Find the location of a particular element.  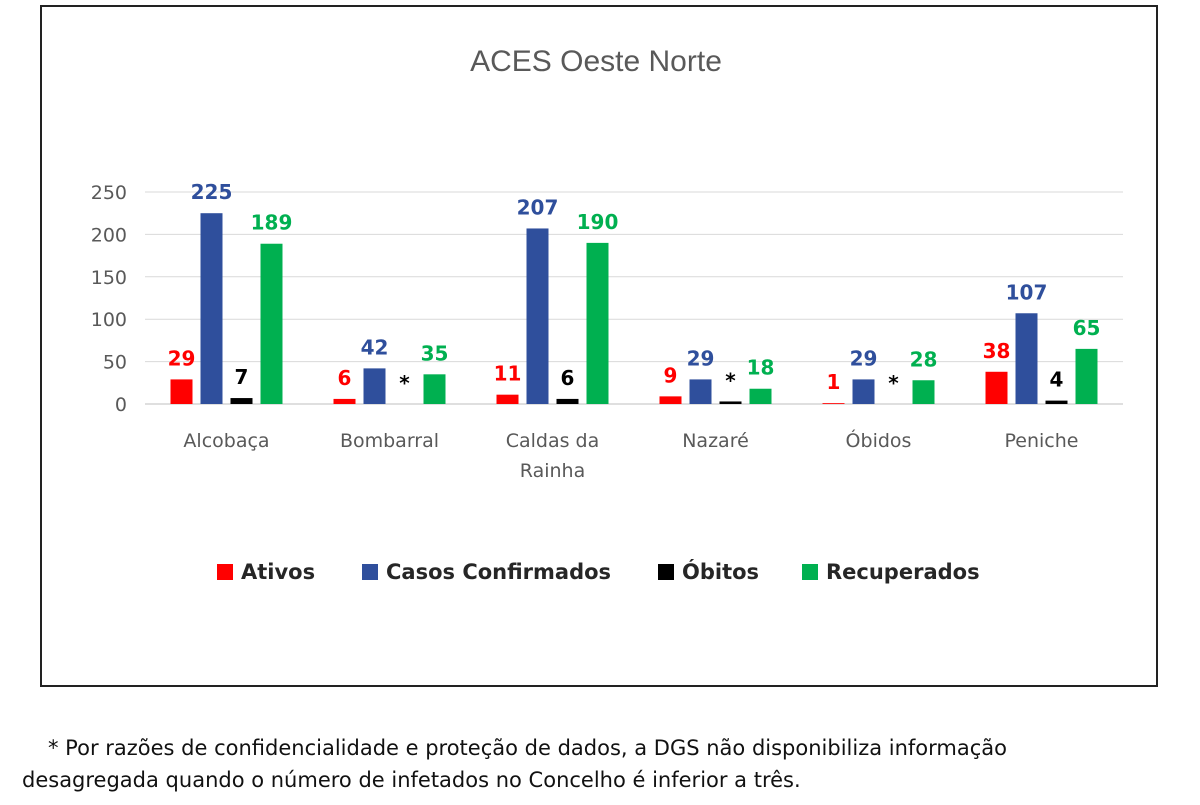

data-label: 107 is located at coordinates (1027, 292).